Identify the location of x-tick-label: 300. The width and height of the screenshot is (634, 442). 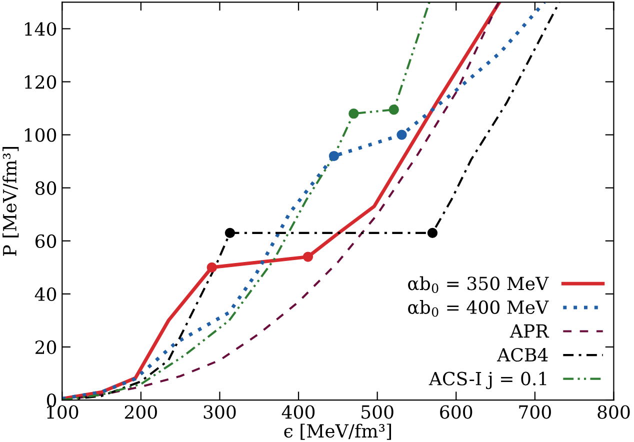
(220, 412).